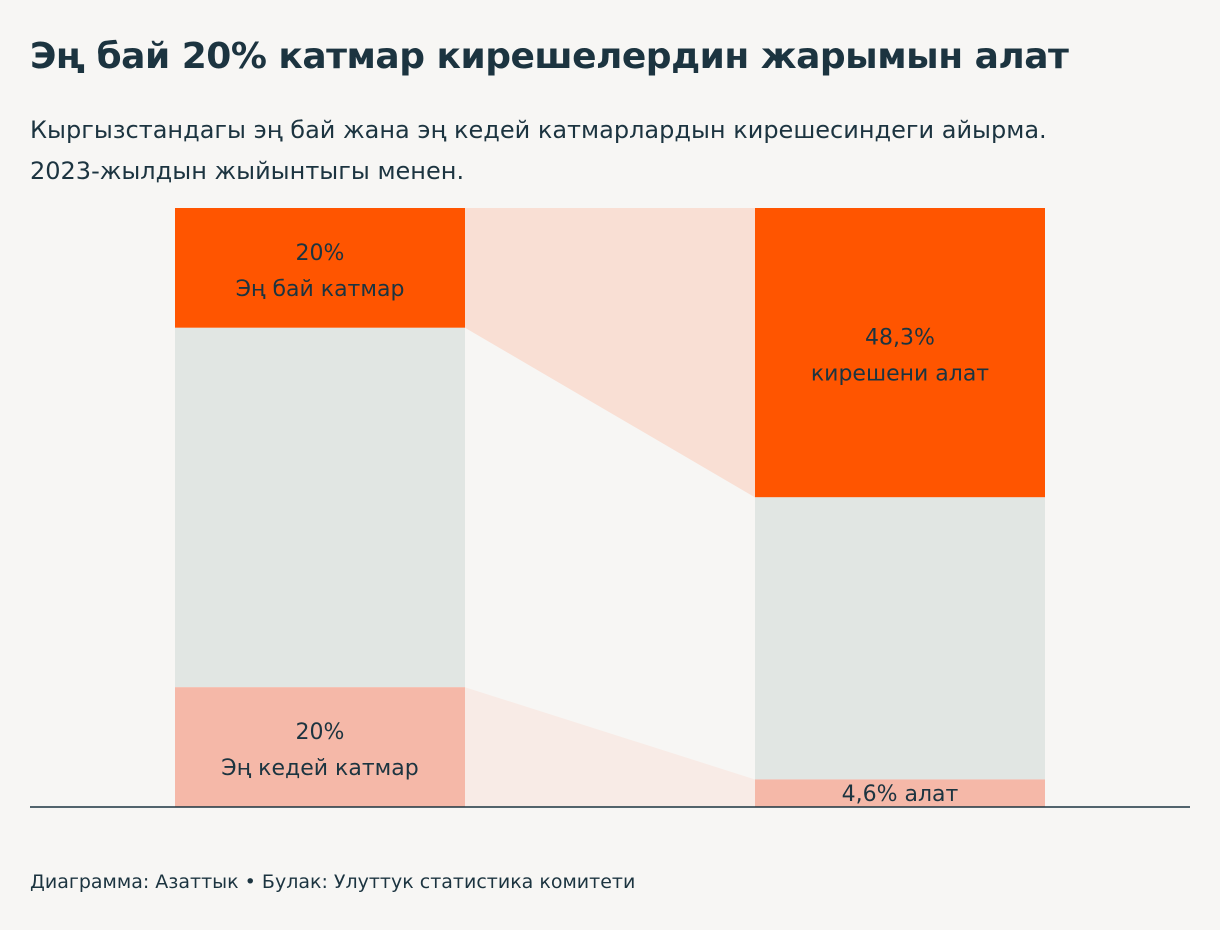 The height and width of the screenshot is (930, 1220). I want to click on income-rich-pct-label: 48,3%, so click(900, 338).